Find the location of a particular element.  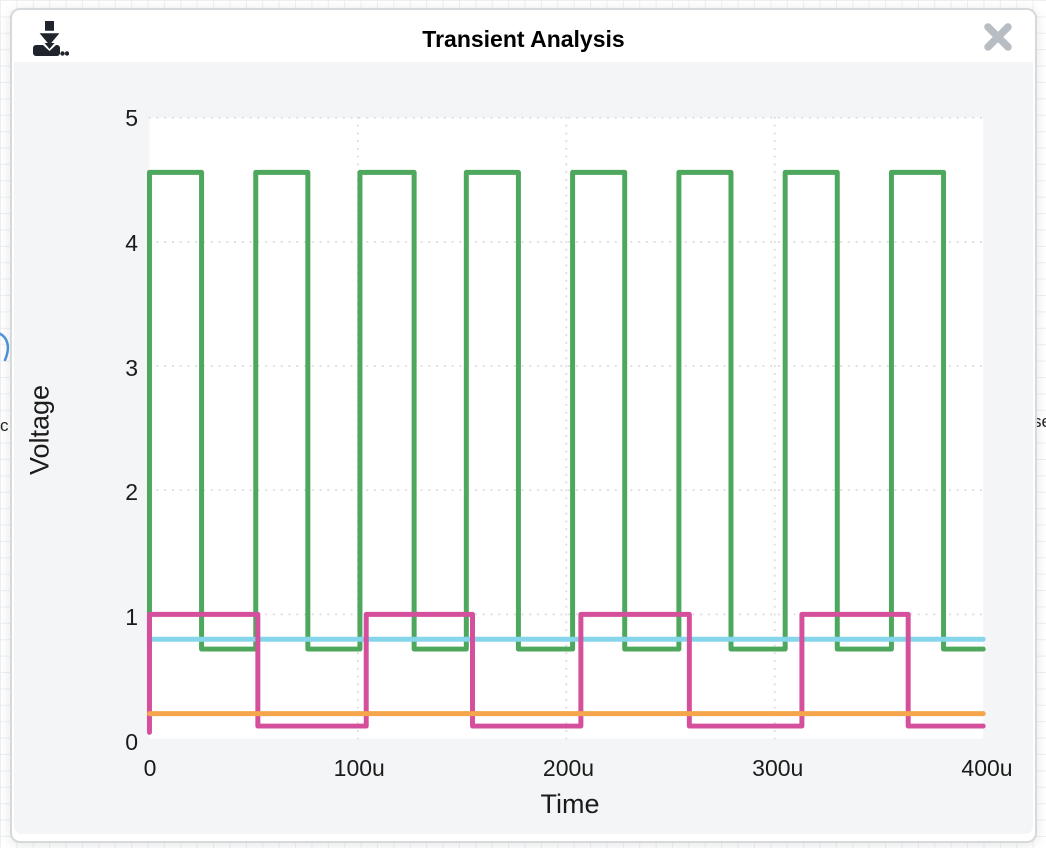

x-tick-400u: 400u is located at coordinates (987, 768).